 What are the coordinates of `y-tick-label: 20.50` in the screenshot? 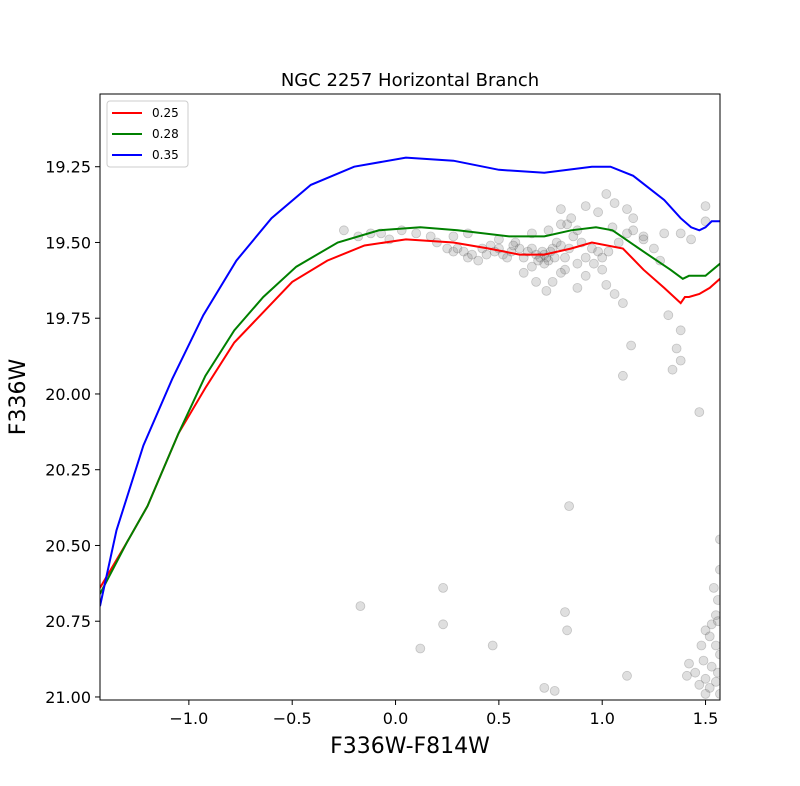 It's located at (68, 545).